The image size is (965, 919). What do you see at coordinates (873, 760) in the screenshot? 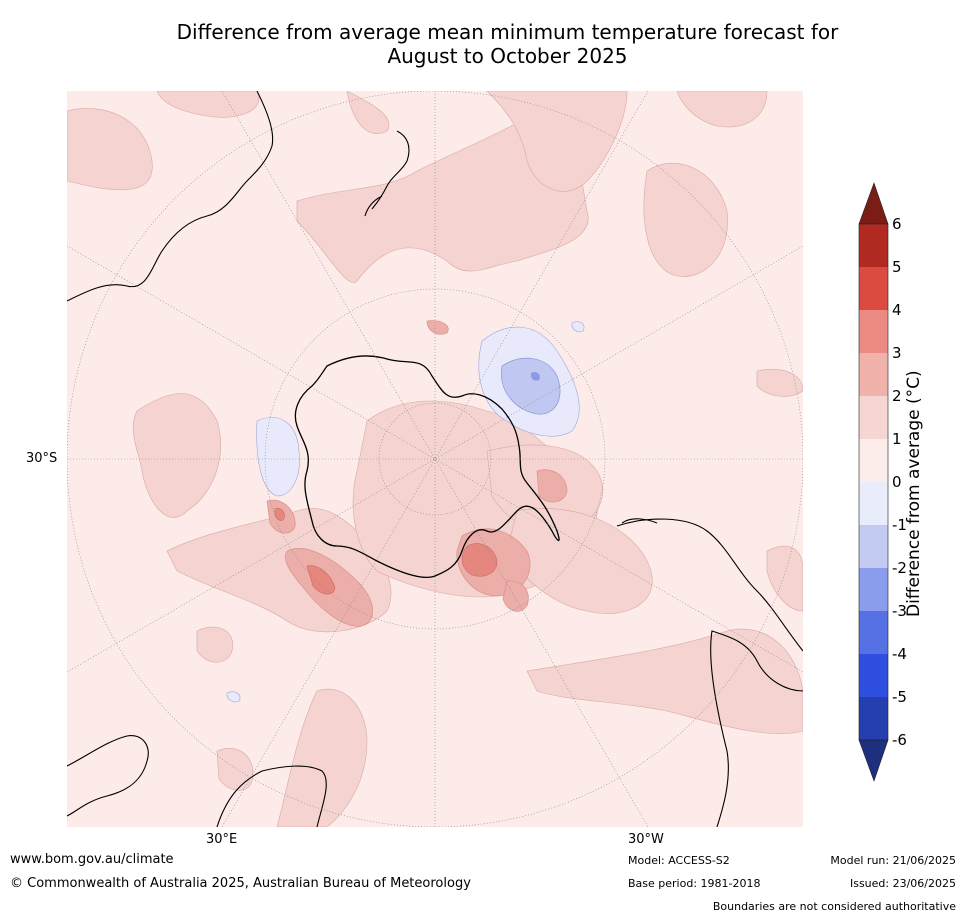
I see `colorbar-swatch-below-m6` at bounding box center [873, 760].